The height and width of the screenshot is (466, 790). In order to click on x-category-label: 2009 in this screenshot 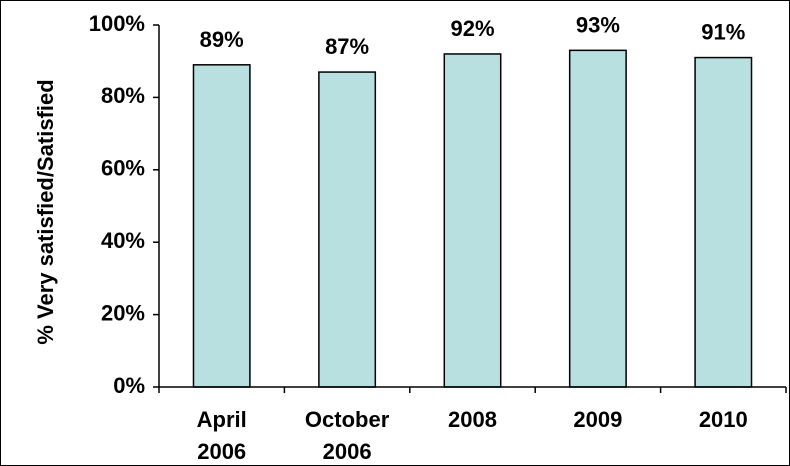, I will do `click(597, 419)`.